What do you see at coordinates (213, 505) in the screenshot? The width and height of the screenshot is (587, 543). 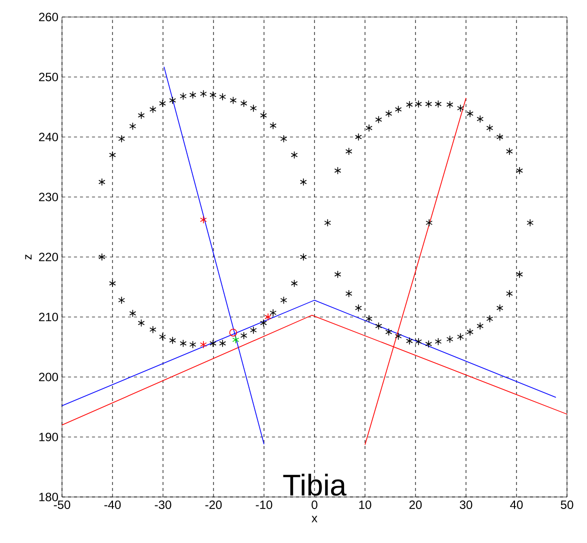 I see `x-tick-label: -20` at bounding box center [213, 505].